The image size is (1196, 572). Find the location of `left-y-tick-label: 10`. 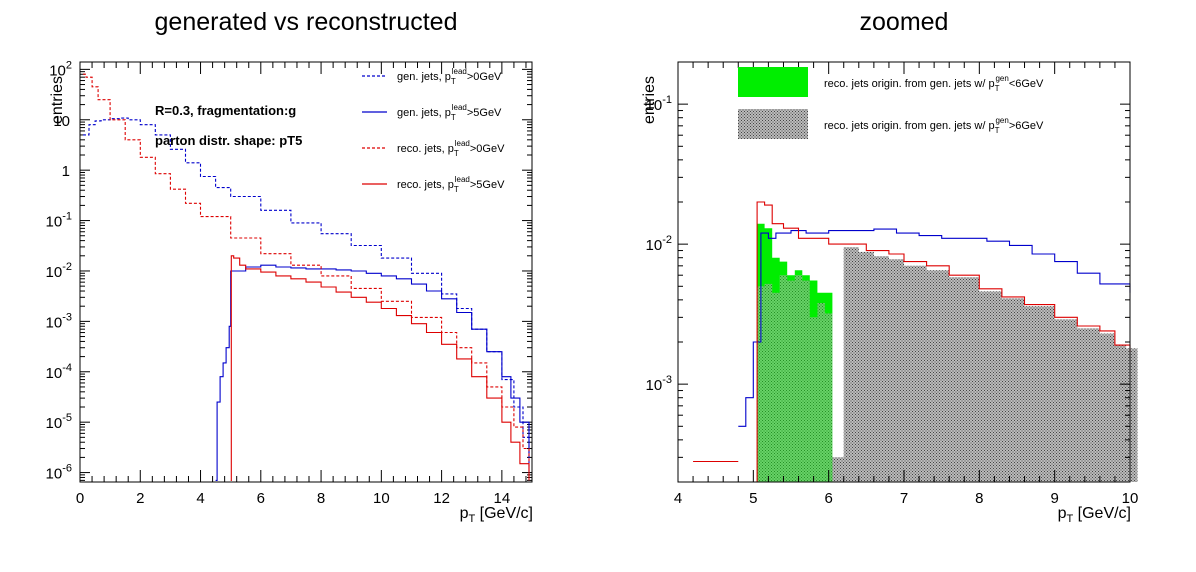

left-y-tick-label: 10 is located at coordinates (61, 121).